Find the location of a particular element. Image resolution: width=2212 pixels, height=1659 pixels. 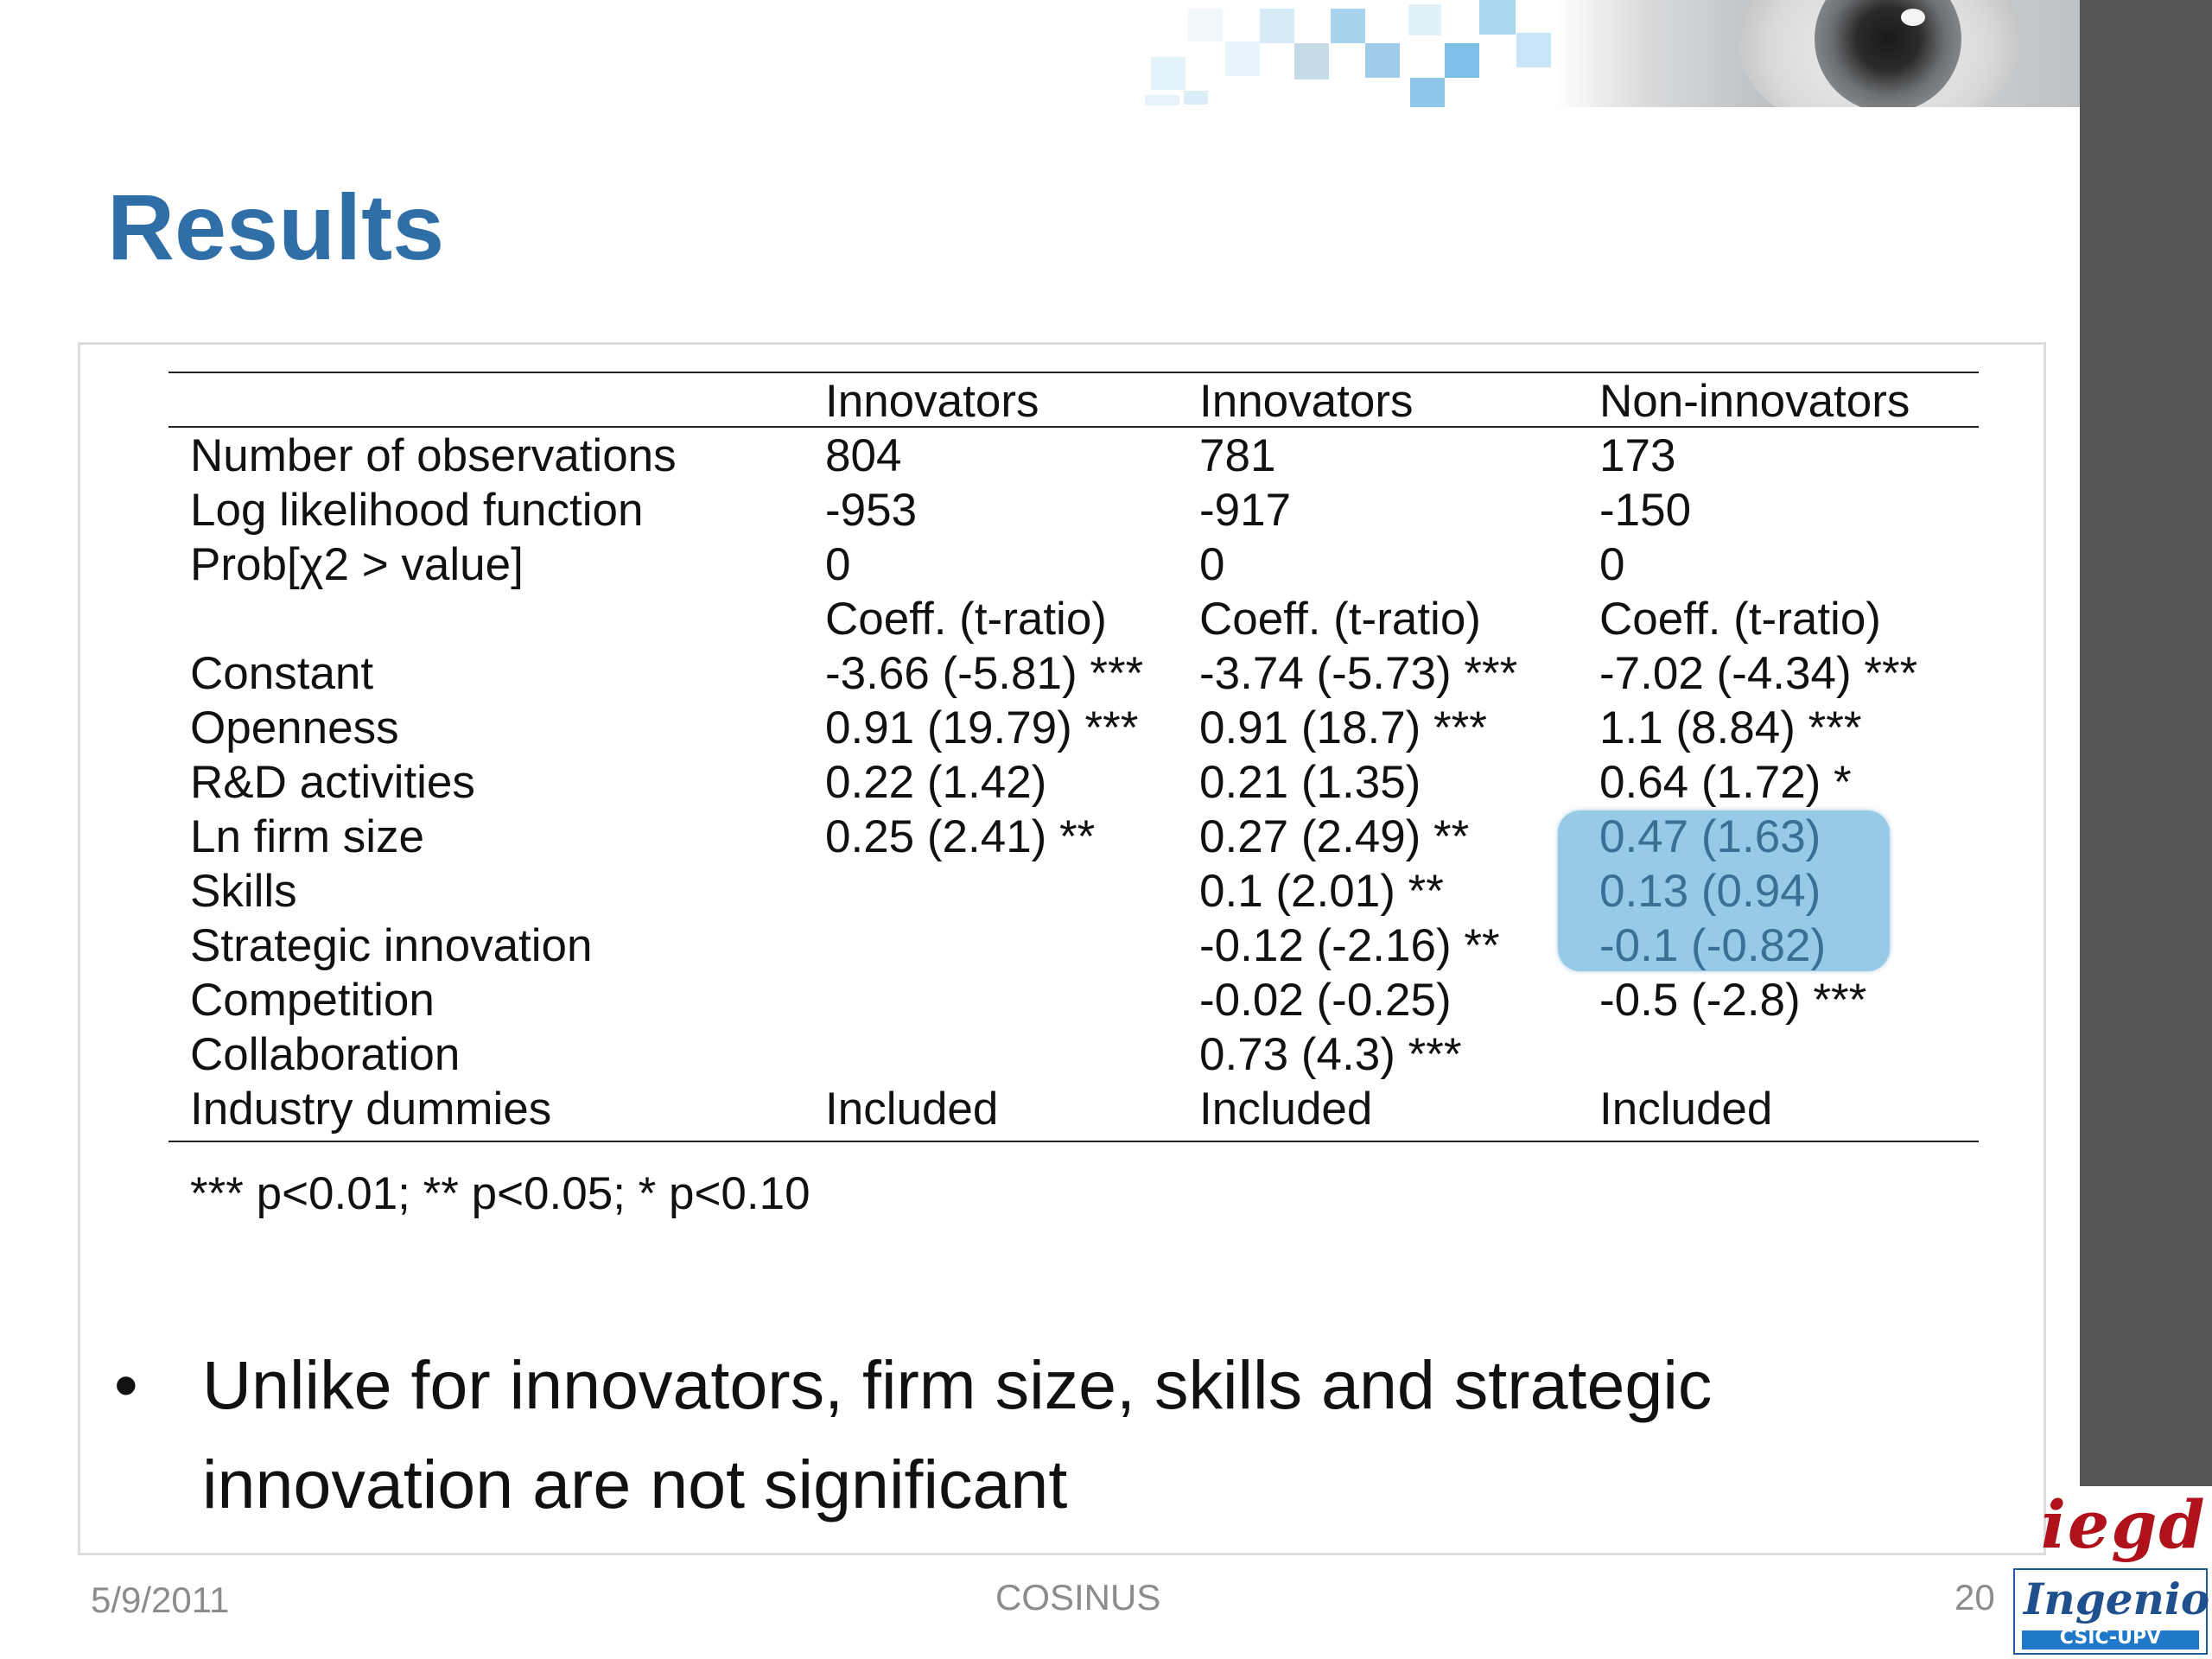

ingenio-logo-subtitle: CSIC-UPV is located at coordinates (2110, 1638).